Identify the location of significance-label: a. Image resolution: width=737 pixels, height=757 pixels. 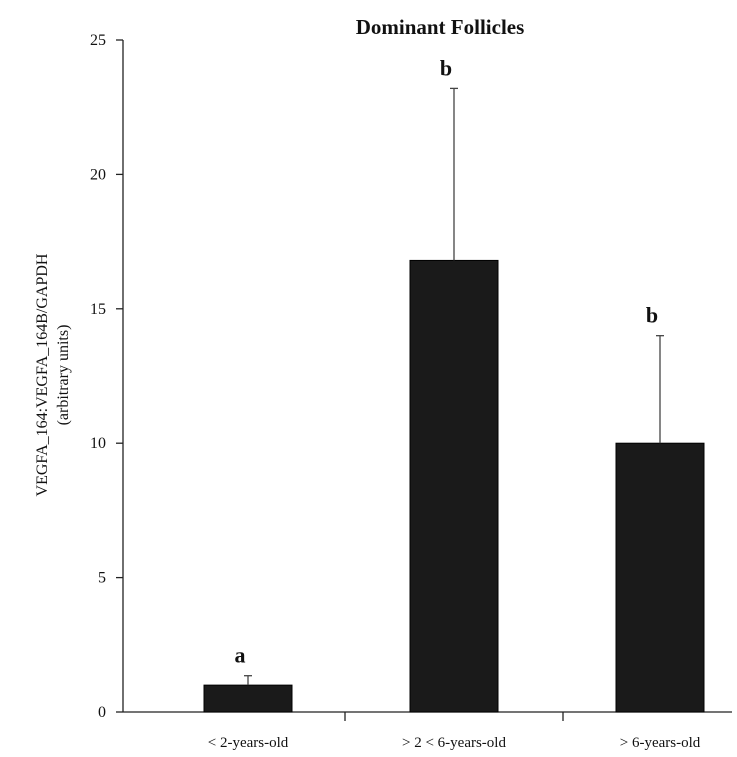
(240, 655).